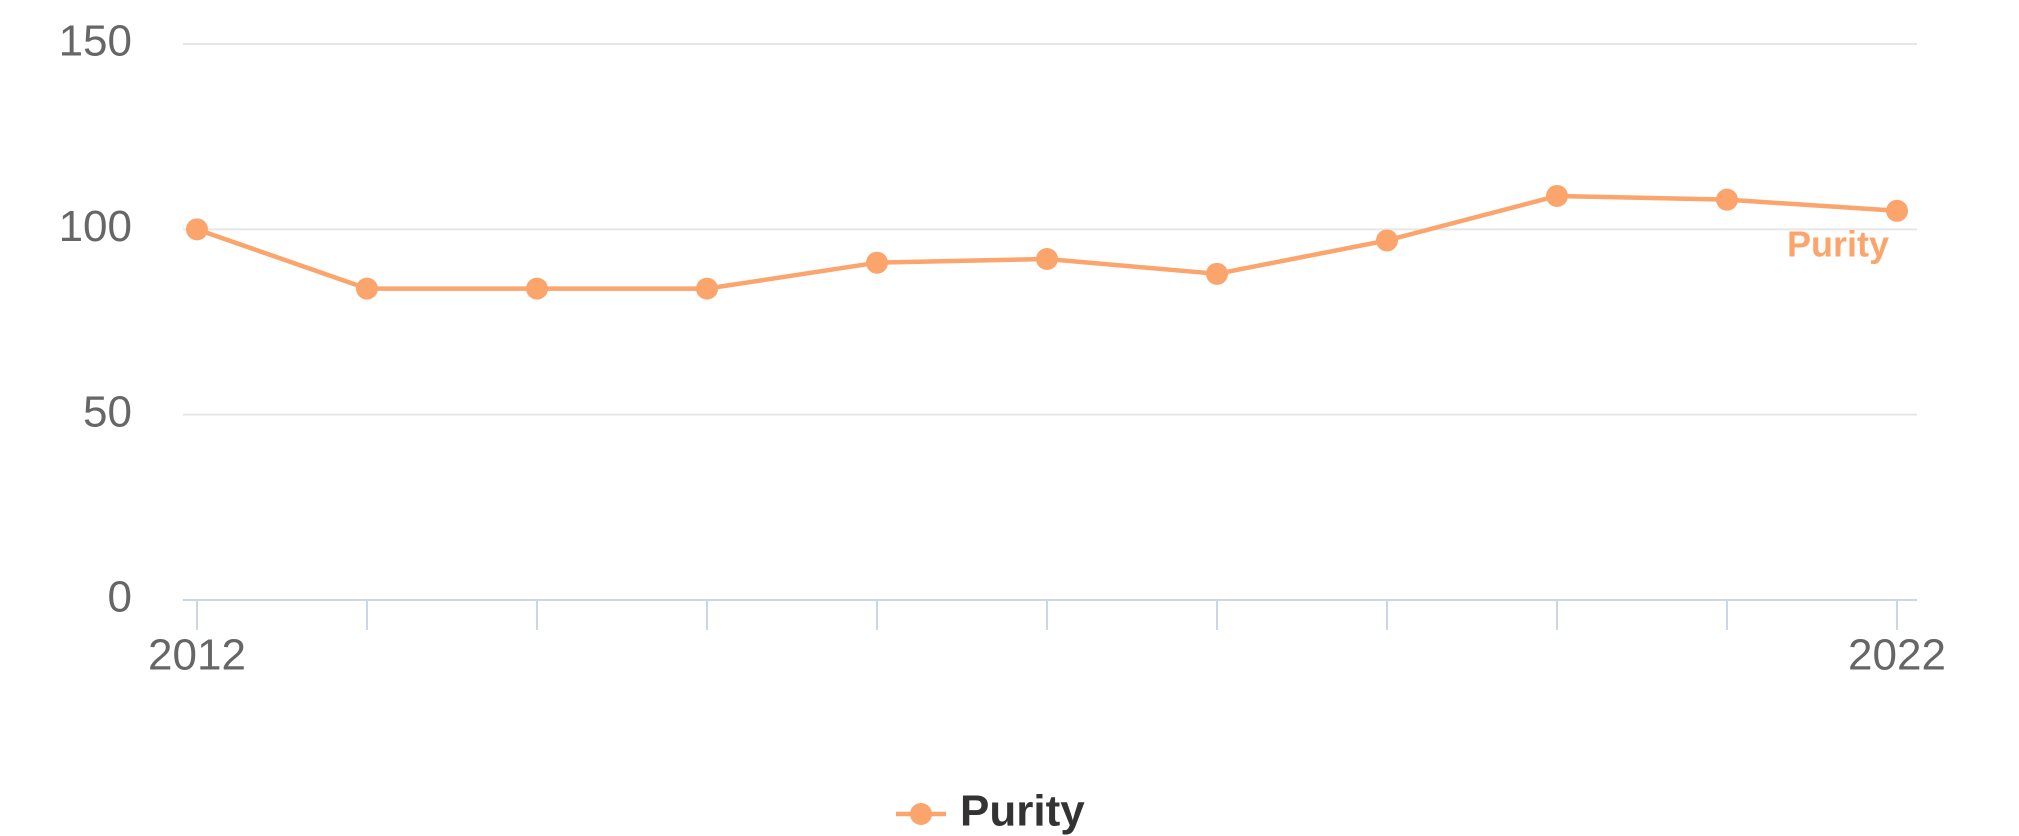 Image resolution: width=2019 pixels, height=836 pixels. Describe the element at coordinates (95, 226) in the screenshot. I see `y-tick-label: 100` at that location.